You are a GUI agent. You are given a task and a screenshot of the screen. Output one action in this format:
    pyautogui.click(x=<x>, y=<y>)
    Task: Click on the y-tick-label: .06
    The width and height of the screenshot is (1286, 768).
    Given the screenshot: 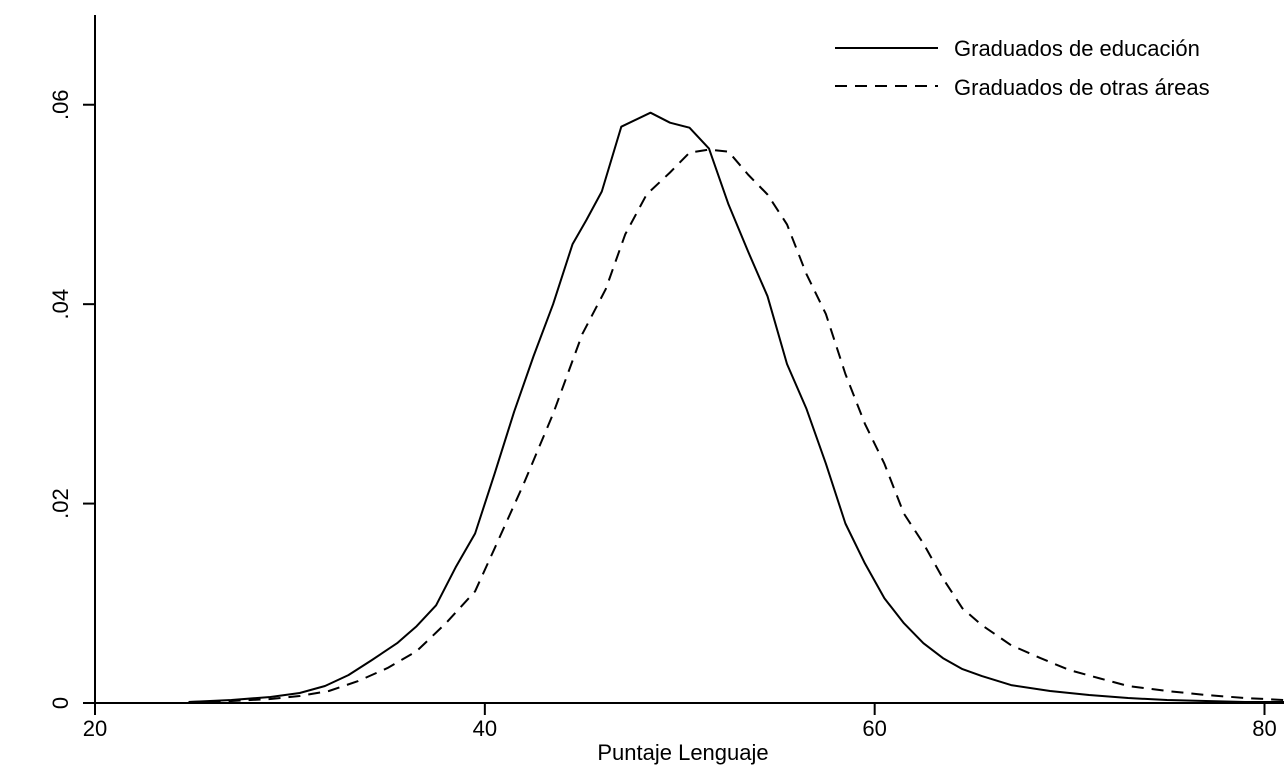 What is the action you would take?
    pyautogui.click(x=60, y=104)
    